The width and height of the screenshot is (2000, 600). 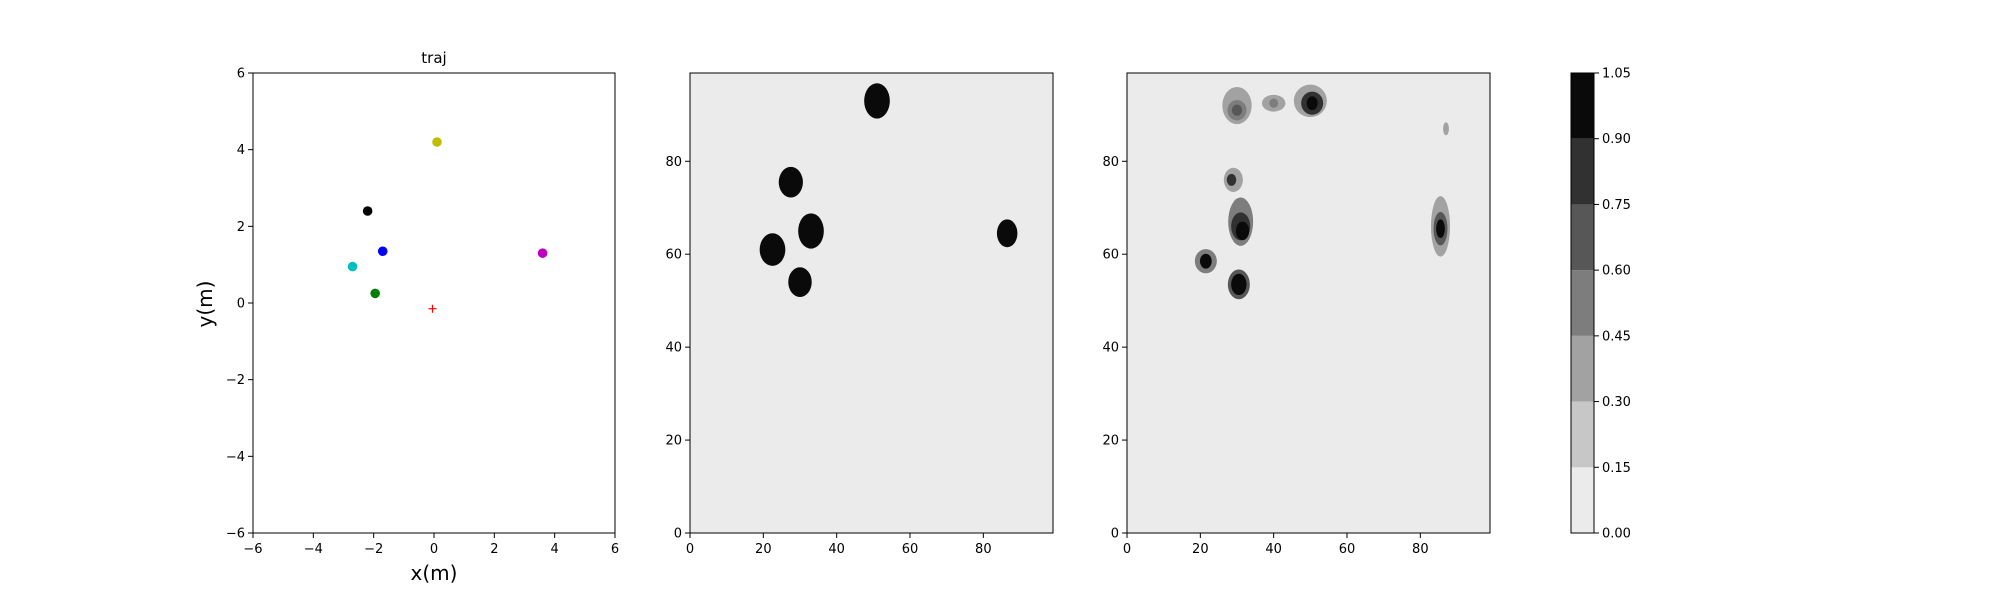 I want to click on trajectory-plot-frame, so click(x=434, y=303).